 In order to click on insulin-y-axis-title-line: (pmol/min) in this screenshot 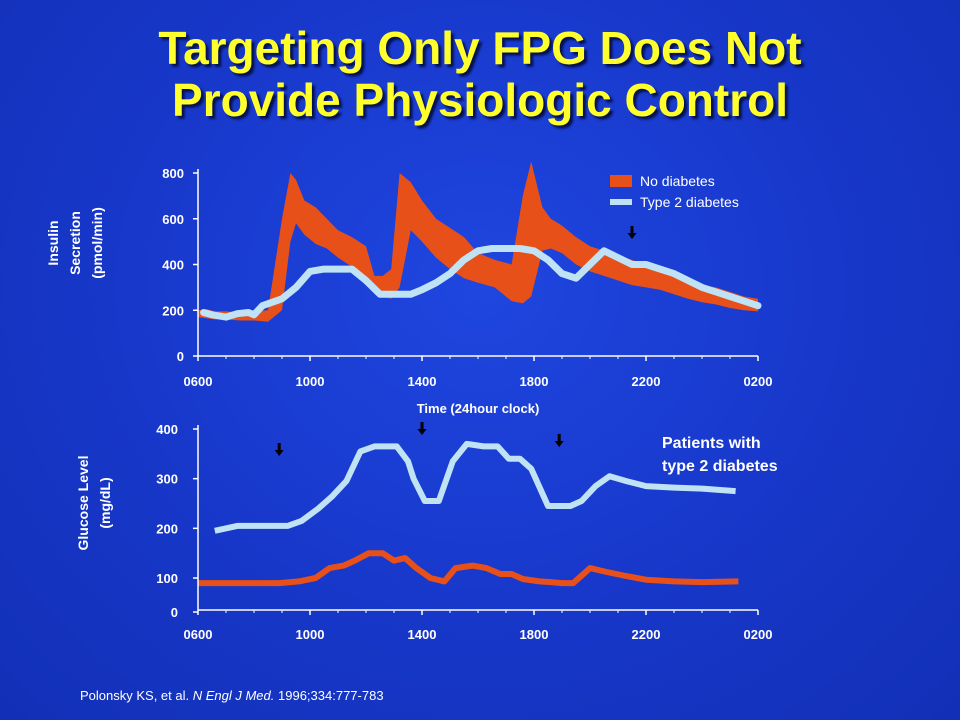, I will do `click(97, 243)`.